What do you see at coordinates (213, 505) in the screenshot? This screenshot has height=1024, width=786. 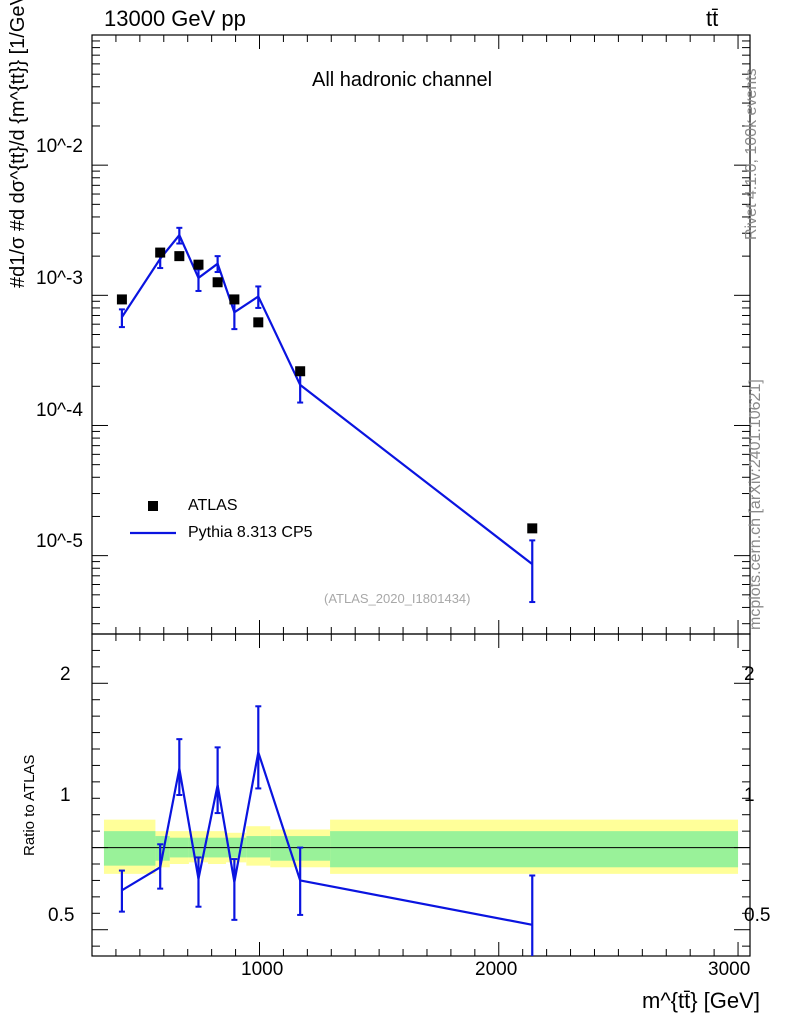 I see `legend-label-atlas: ATLAS` at bounding box center [213, 505].